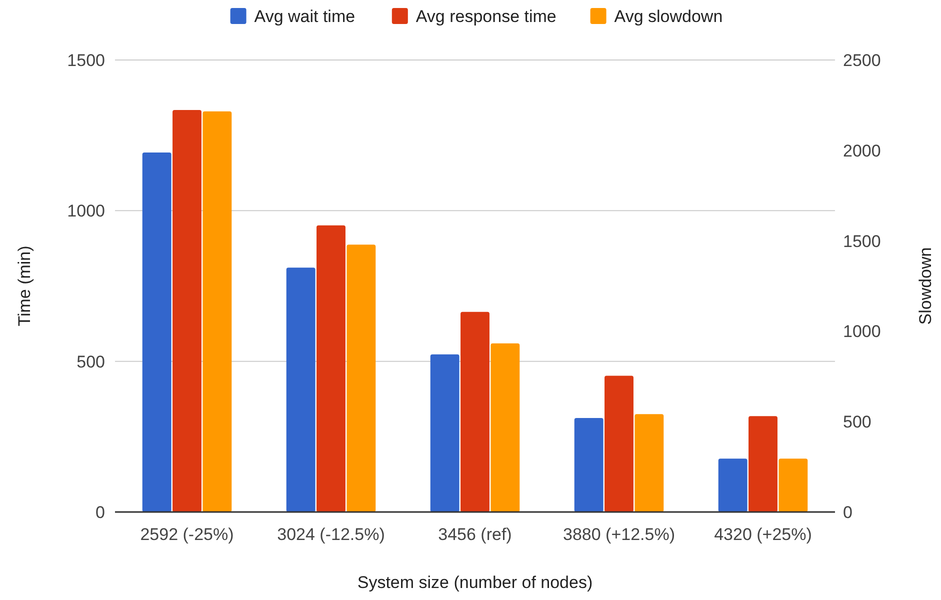 The height and width of the screenshot is (600, 941). What do you see at coordinates (847, 512) in the screenshot?
I see `y2-tick-label: 0` at bounding box center [847, 512].